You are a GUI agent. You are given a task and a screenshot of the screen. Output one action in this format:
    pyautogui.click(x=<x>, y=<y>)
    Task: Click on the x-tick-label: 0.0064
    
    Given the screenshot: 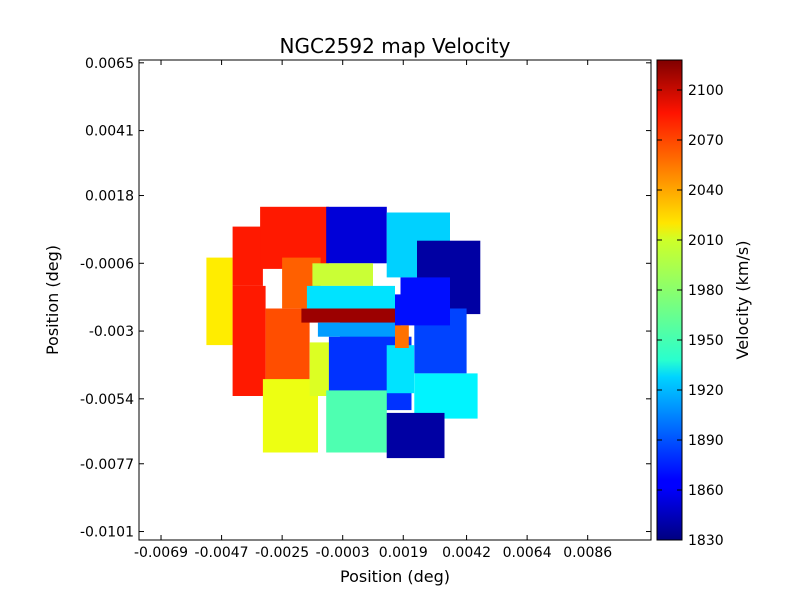 What is the action you would take?
    pyautogui.click(x=527, y=553)
    